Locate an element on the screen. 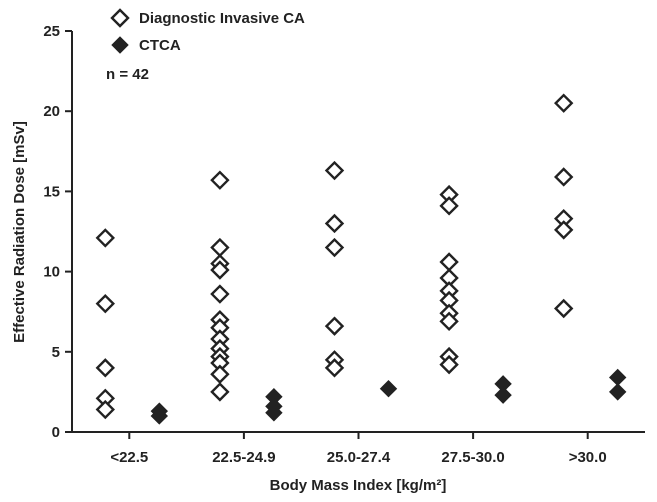  y-tick-label: 10 is located at coordinates (51, 272).